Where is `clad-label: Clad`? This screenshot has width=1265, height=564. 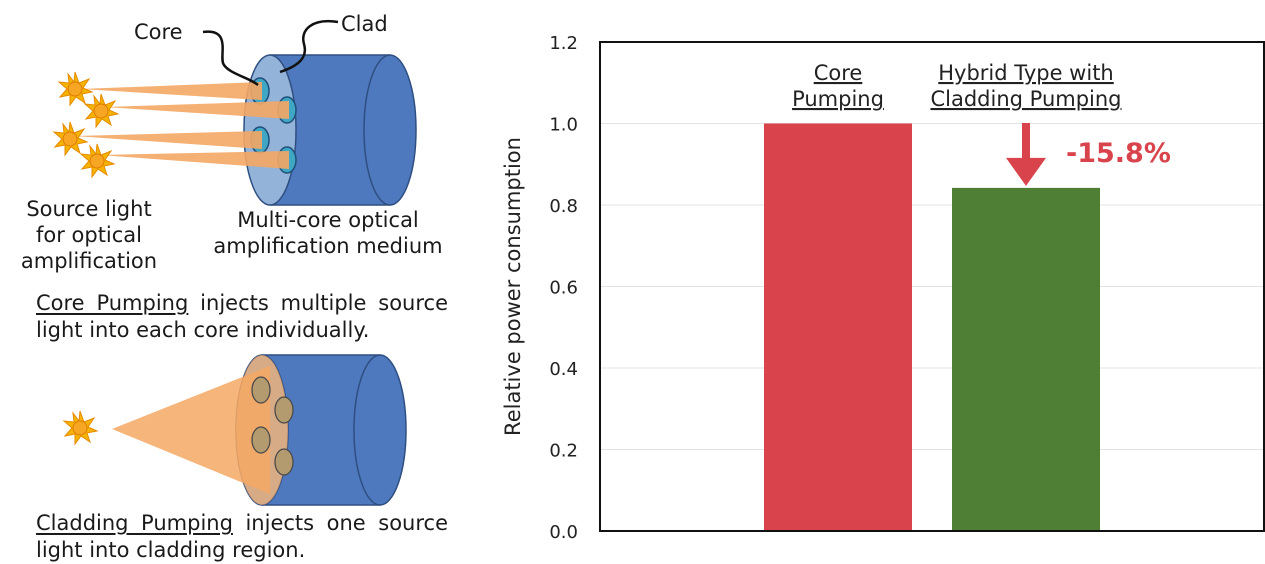
clad-label: Clad is located at coordinates (364, 24).